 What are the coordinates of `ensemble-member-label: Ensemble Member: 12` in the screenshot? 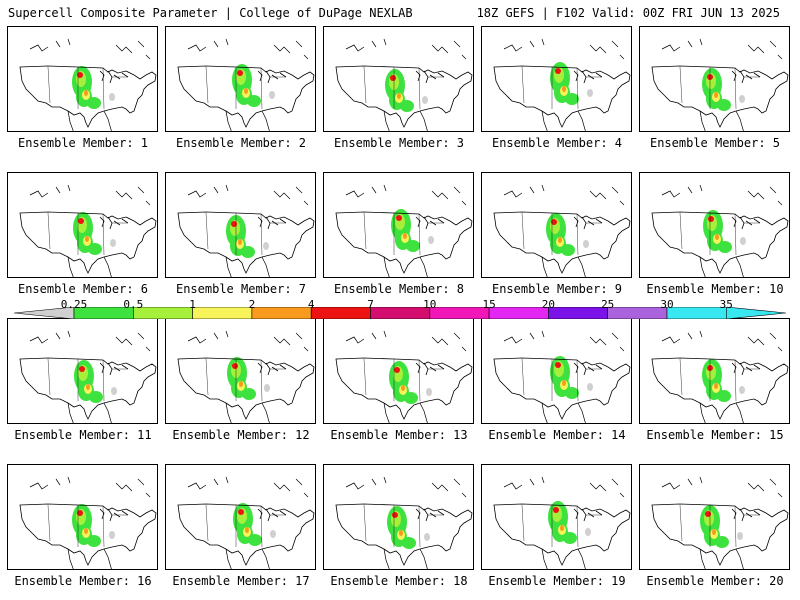 It's located at (241, 435).